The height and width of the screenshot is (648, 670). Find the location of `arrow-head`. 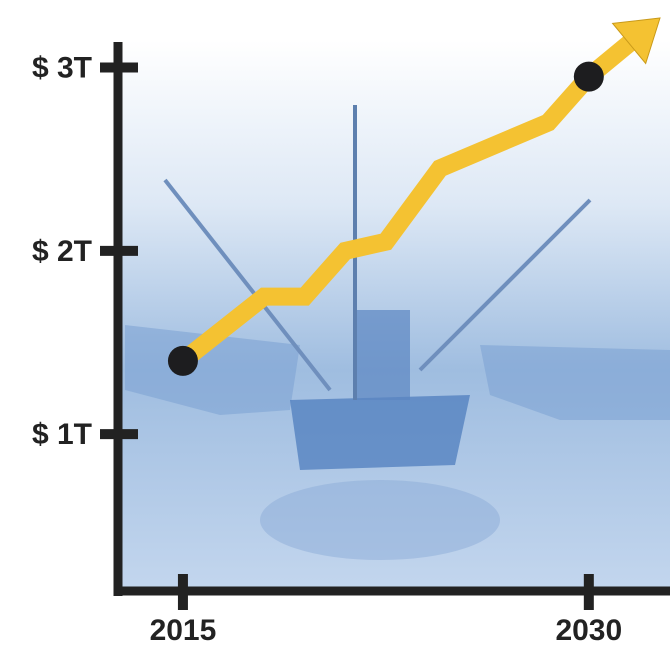

arrow-head is located at coordinates (636, 41).